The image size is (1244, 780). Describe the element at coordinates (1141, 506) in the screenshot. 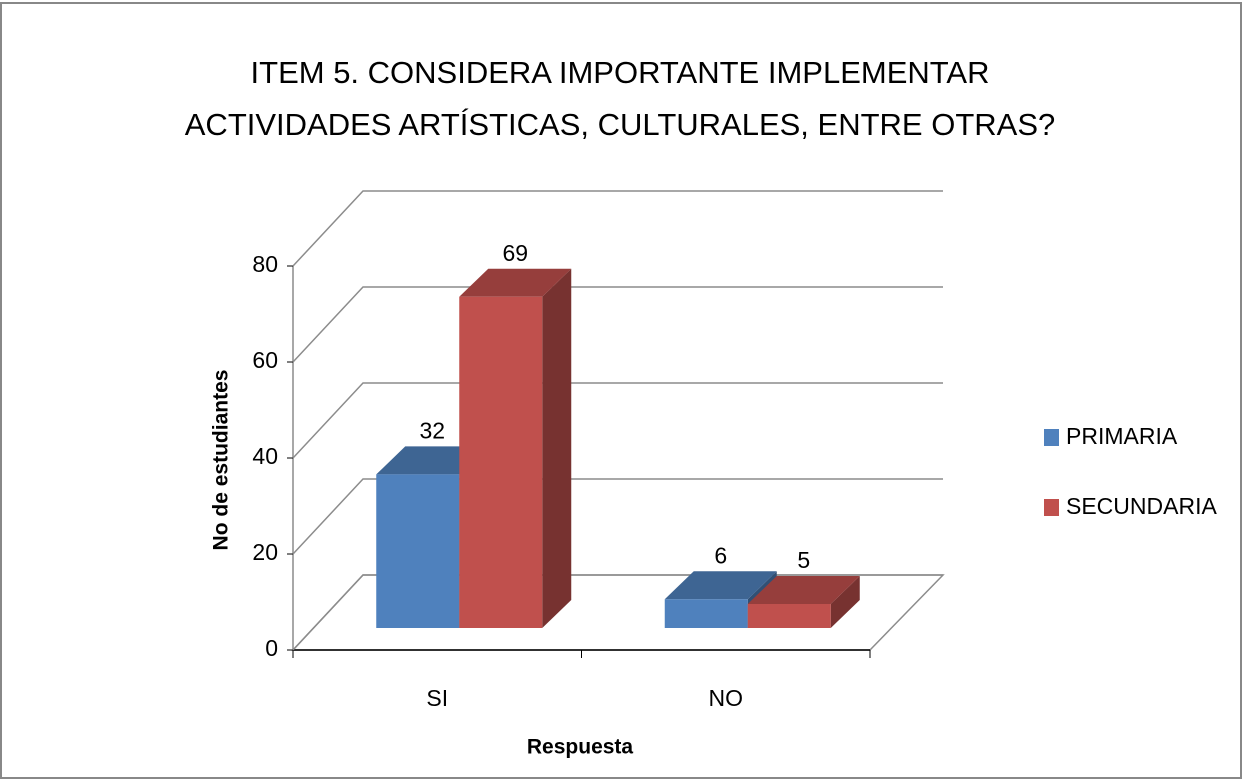

I see `legend-label: SECUNDARIA` at that location.